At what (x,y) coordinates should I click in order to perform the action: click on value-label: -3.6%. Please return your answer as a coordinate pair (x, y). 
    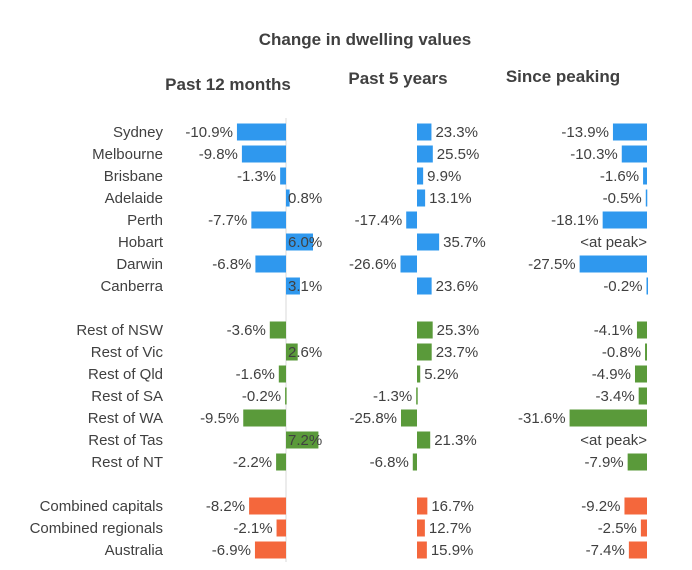
    Looking at the image, I should click on (246, 330).